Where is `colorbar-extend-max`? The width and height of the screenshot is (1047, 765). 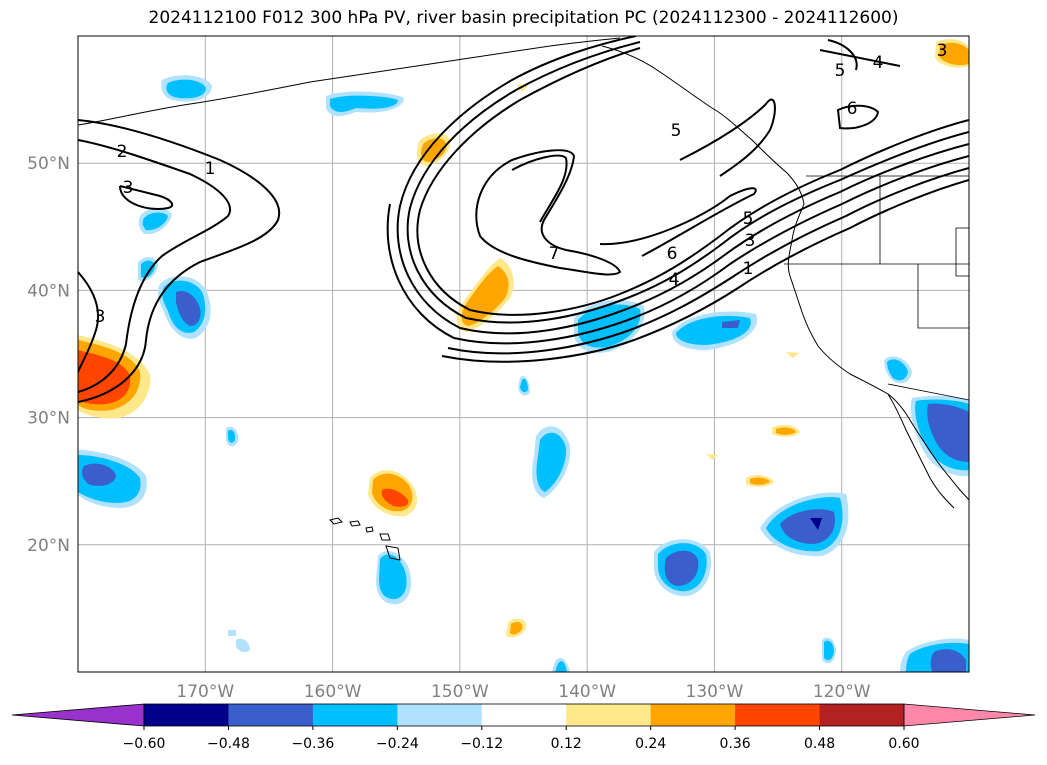 colorbar-extend-max is located at coordinates (969, 715).